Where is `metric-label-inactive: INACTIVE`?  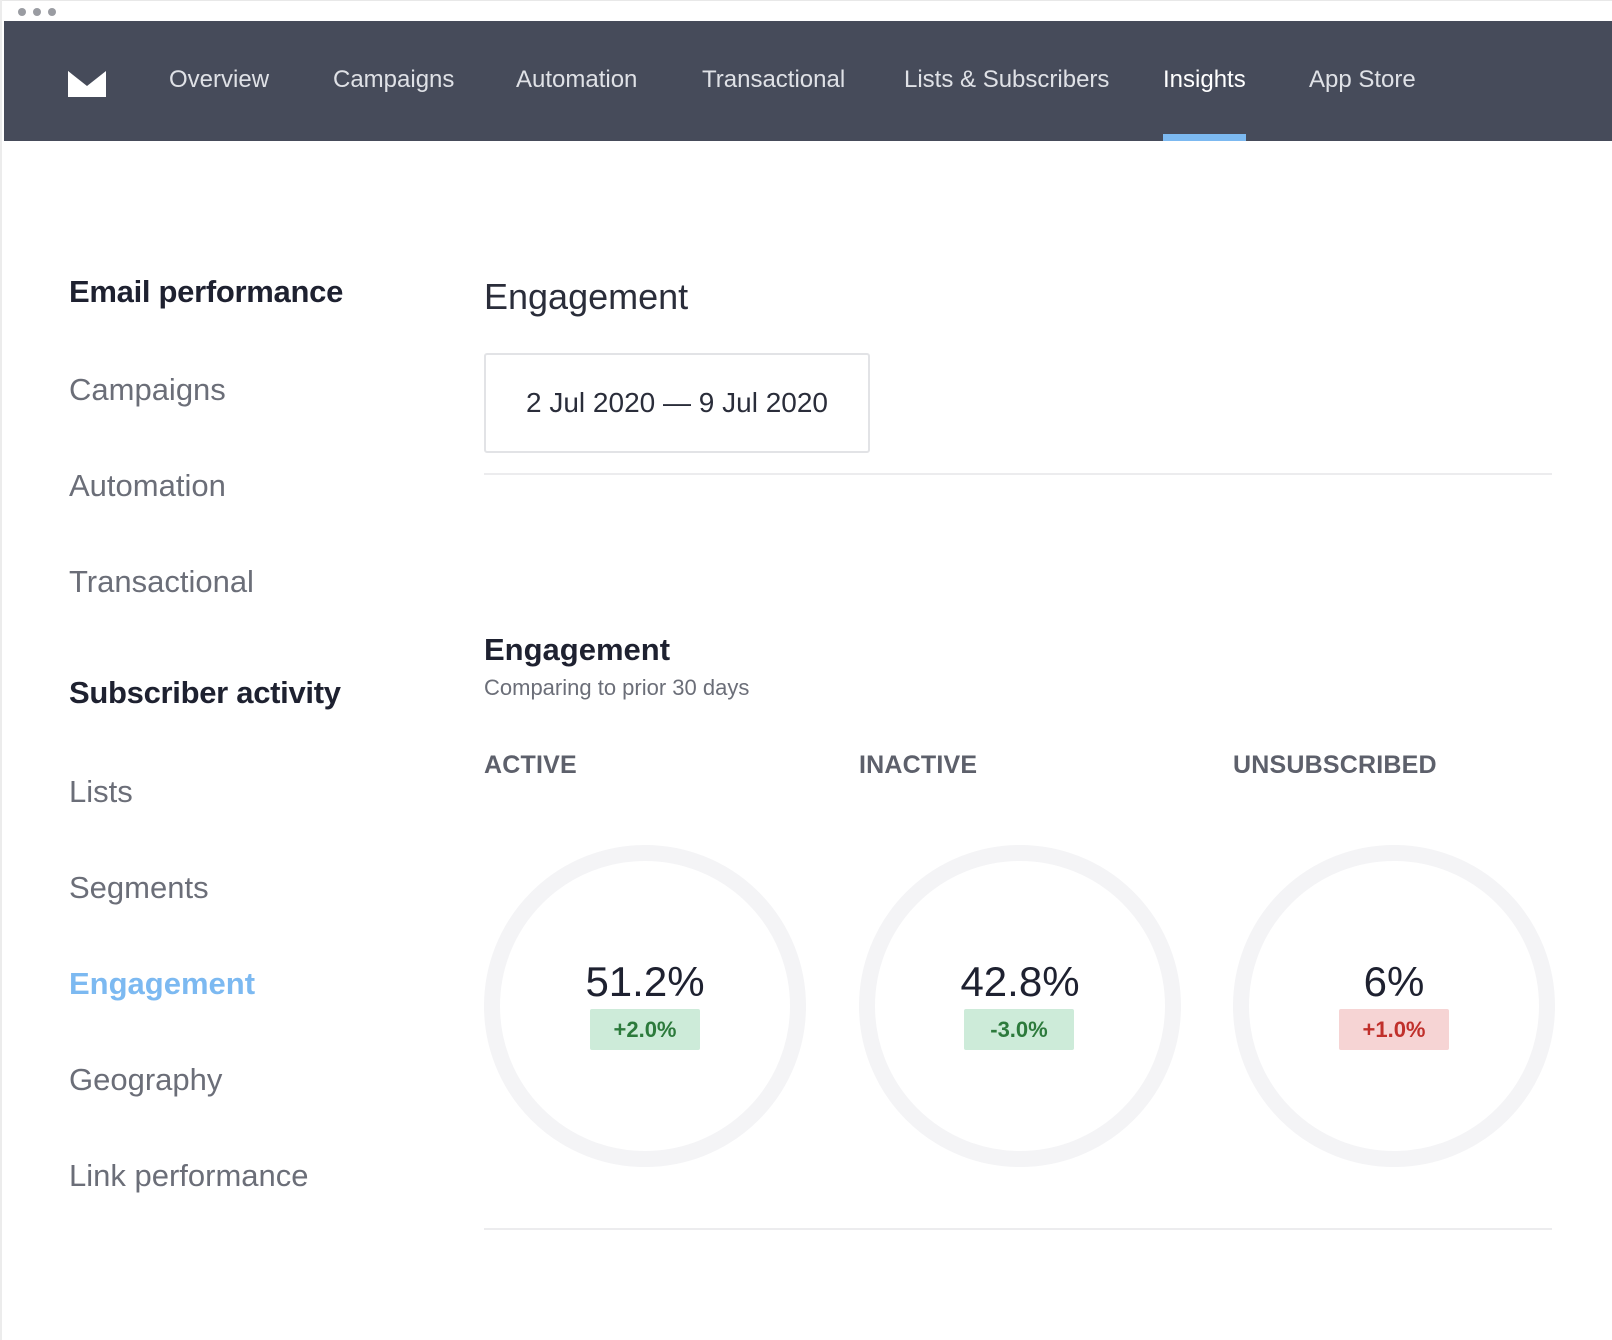
metric-label-inactive: INACTIVE is located at coordinates (918, 765).